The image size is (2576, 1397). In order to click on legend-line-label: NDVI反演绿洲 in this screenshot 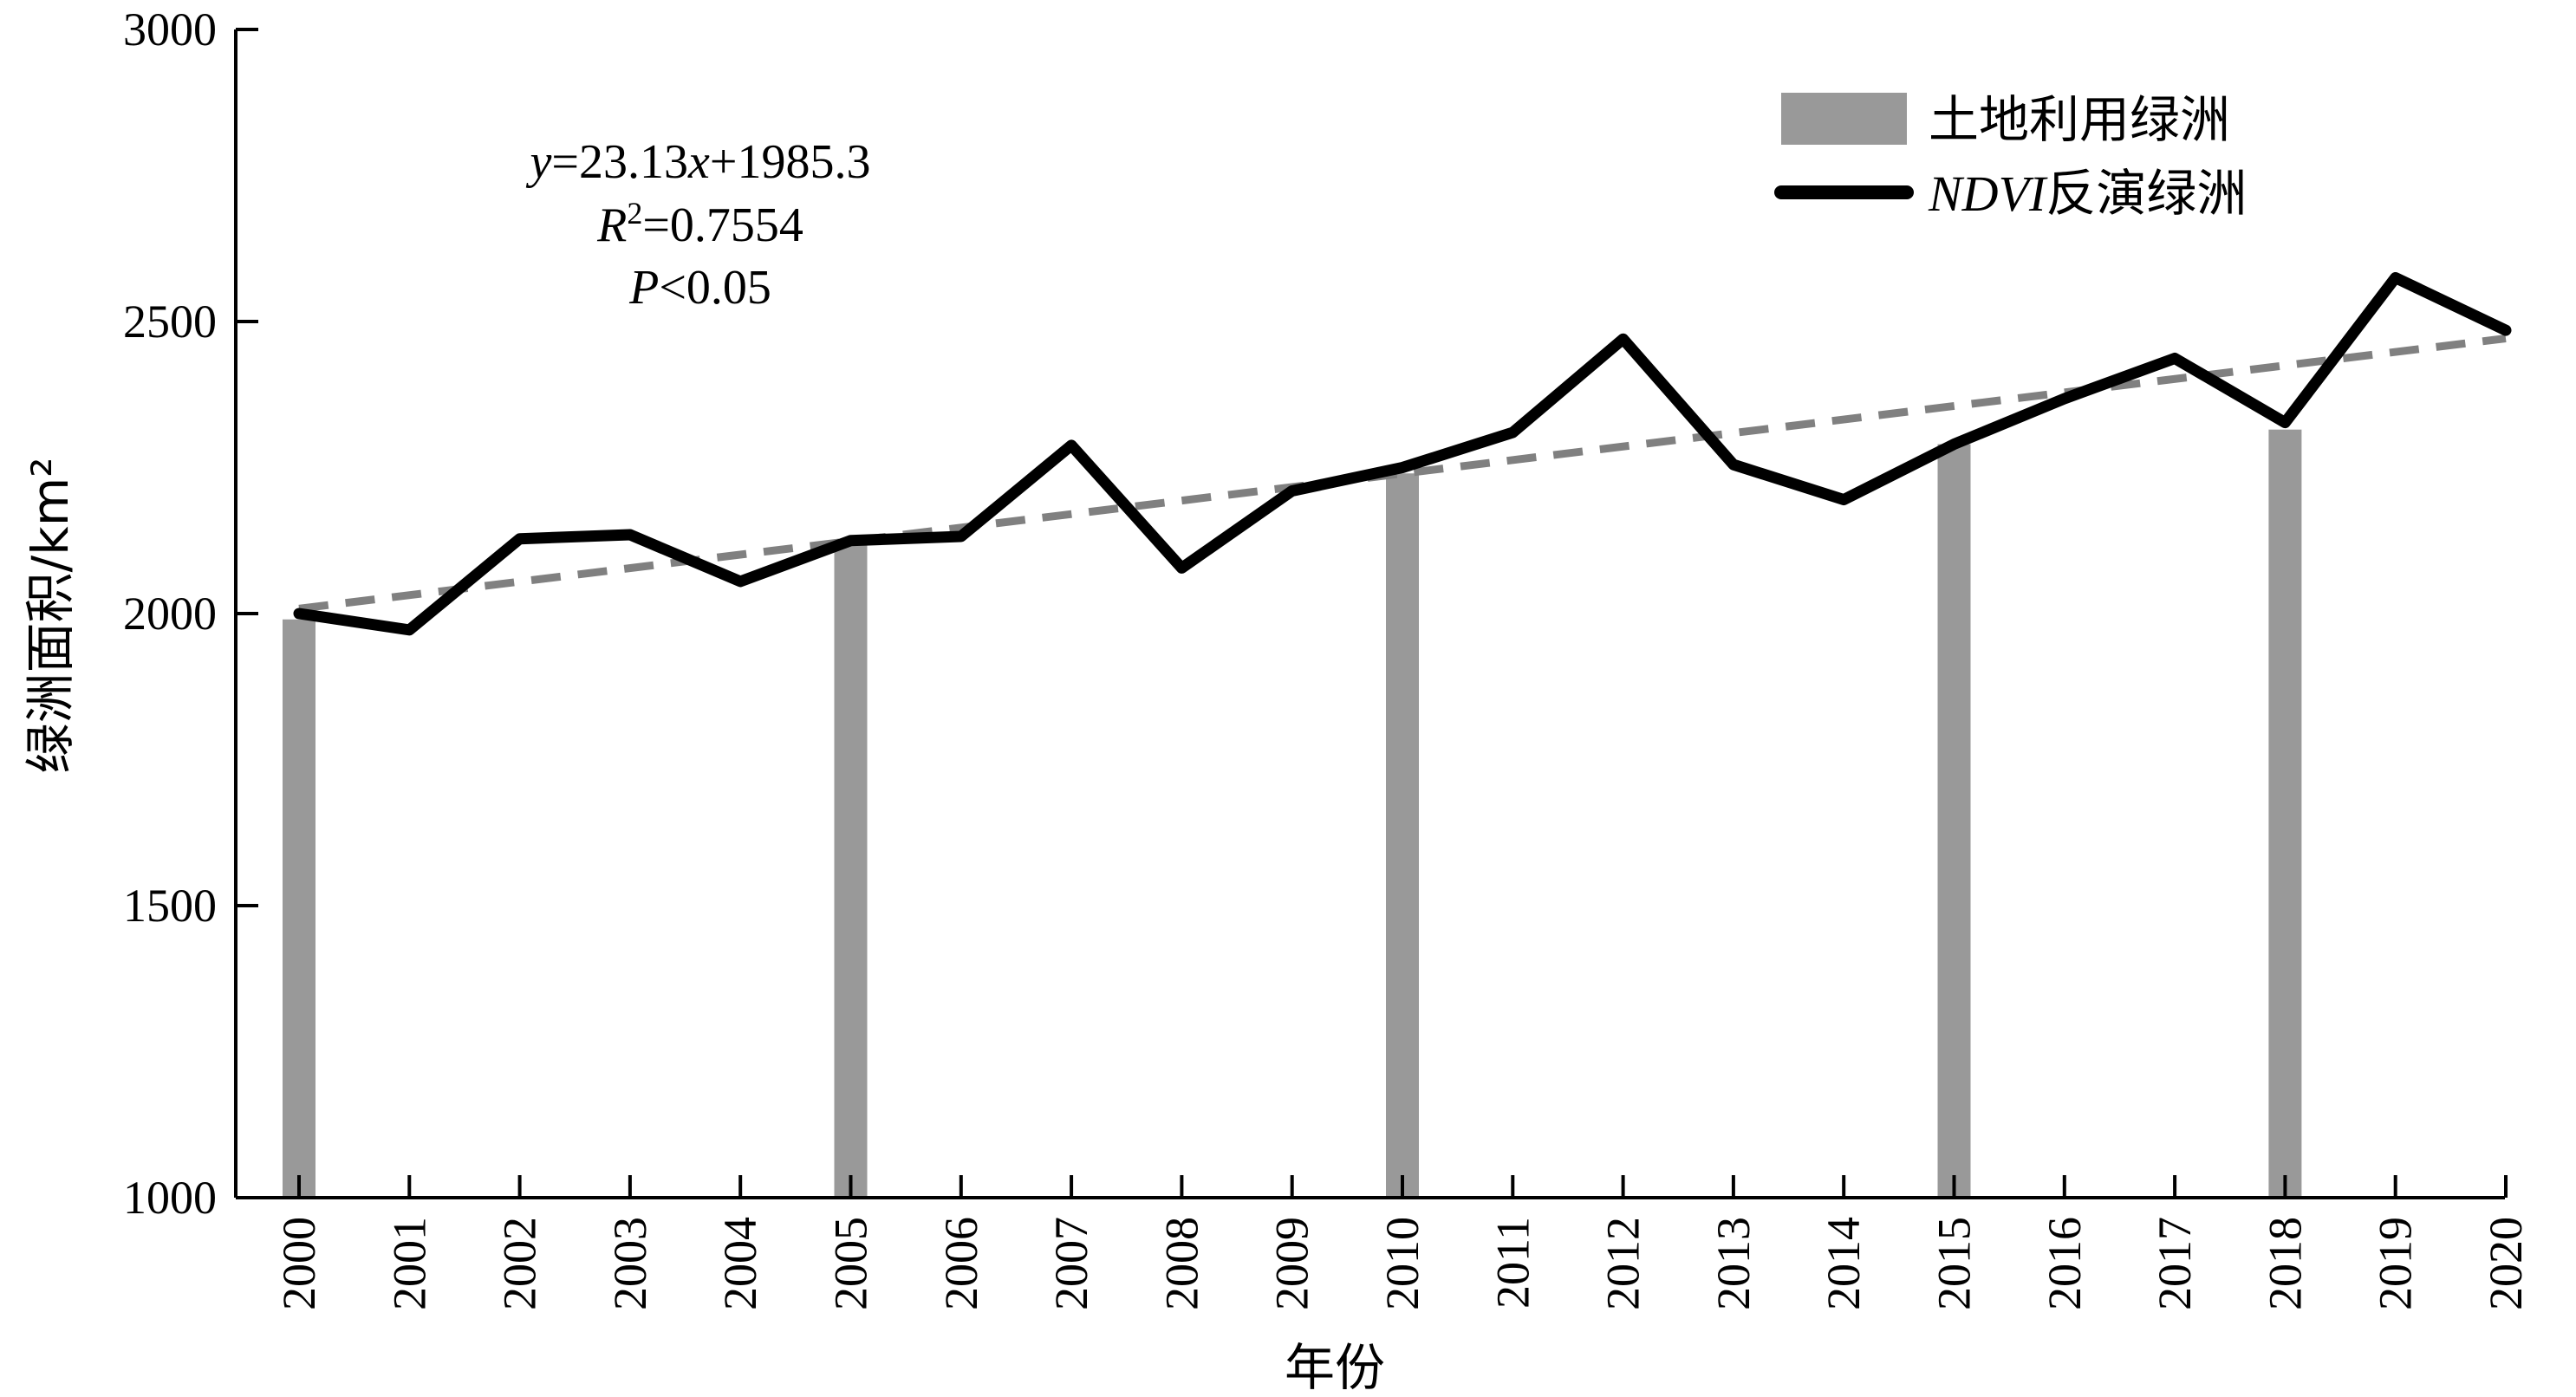, I will do `click(2087, 193)`.